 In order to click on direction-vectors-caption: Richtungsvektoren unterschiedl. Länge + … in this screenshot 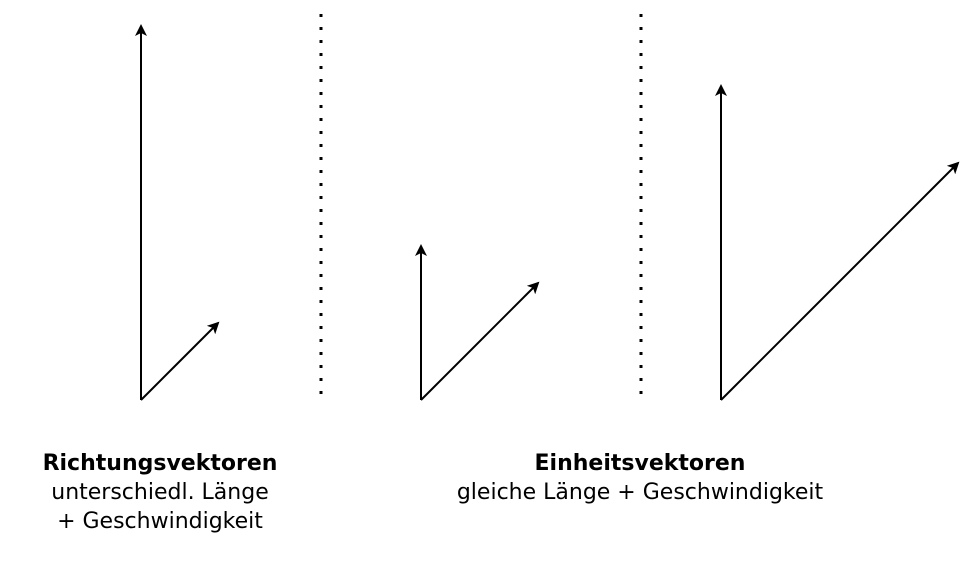, I will do `click(160, 492)`.